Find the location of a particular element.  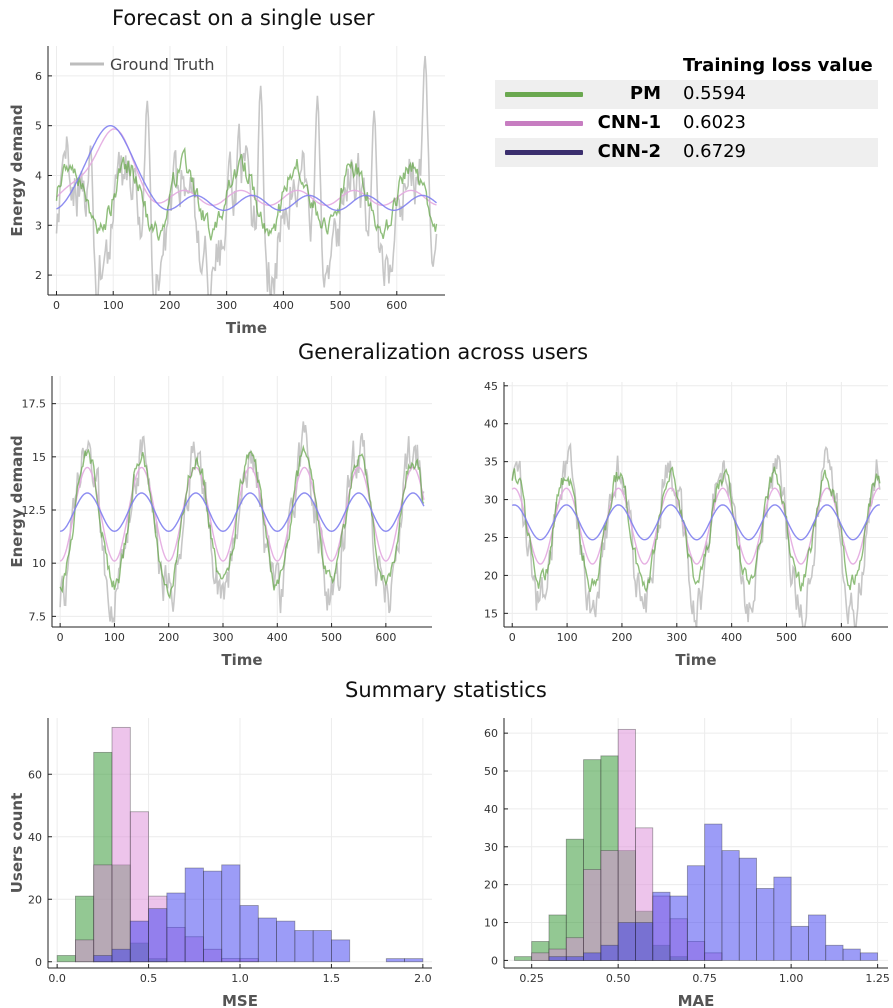

cnn2-line-swatch is located at coordinates (544, 152).